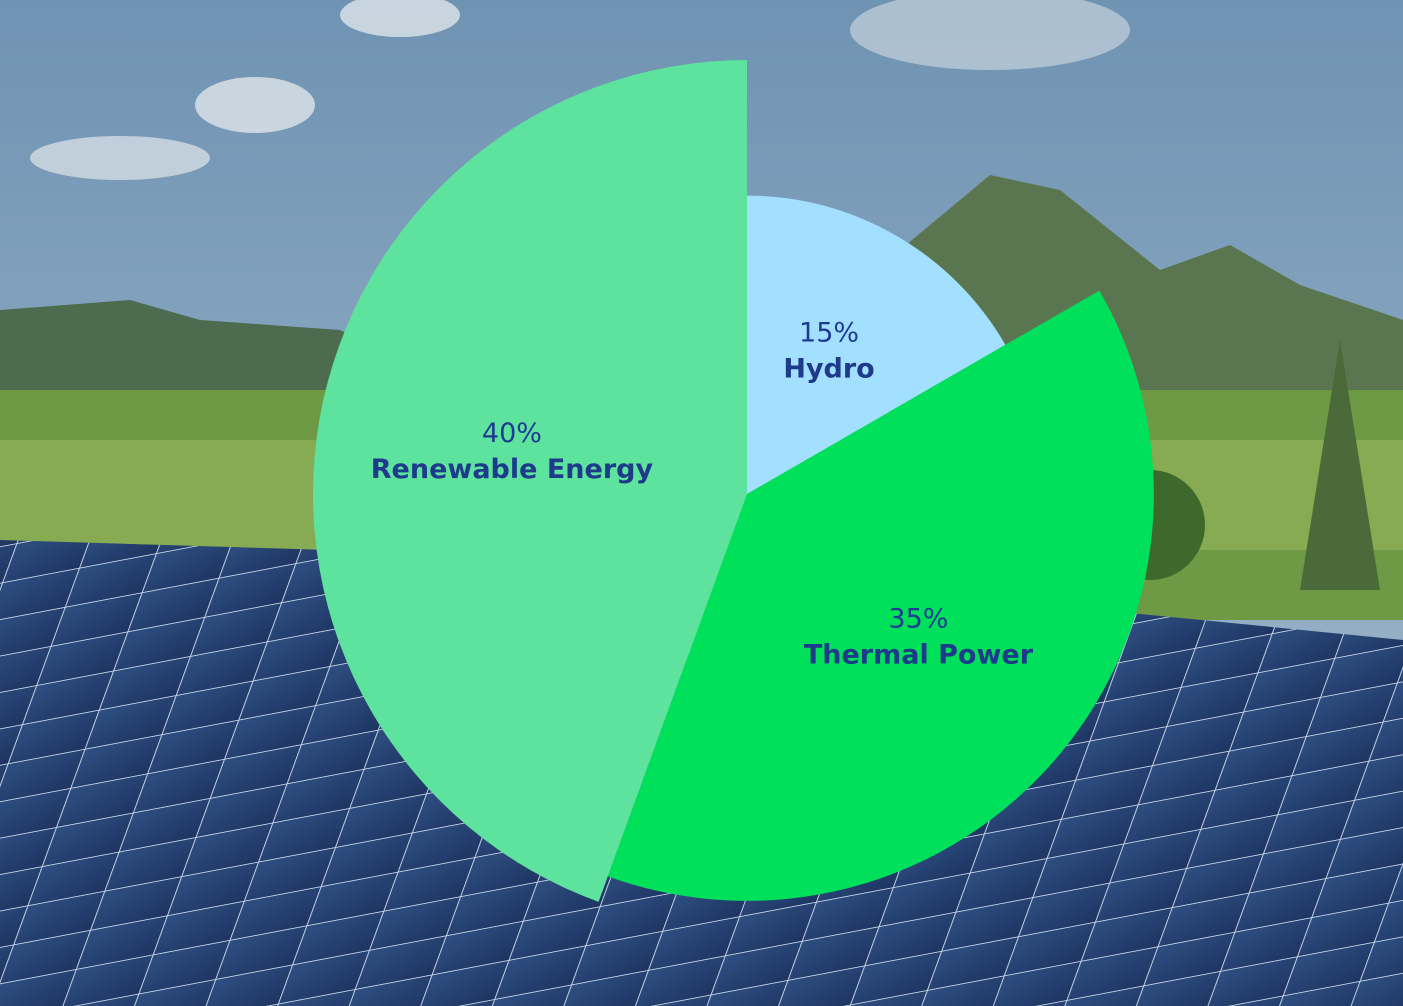 Image resolution: width=1403 pixels, height=1006 pixels. What do you see at coordinates (876, 344) in the screenshot?
I see `pie-slice` at bounding box center [876, 344].